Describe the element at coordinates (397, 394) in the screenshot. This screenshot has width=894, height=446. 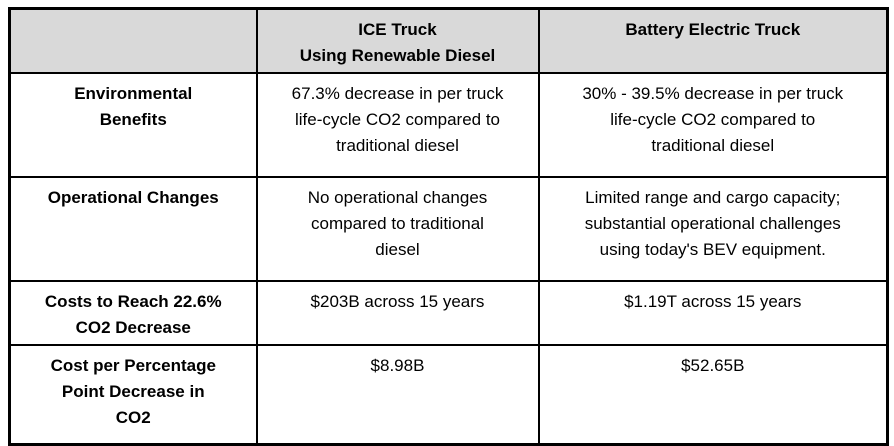
I see `ice-cell: $8.98B` at that location.